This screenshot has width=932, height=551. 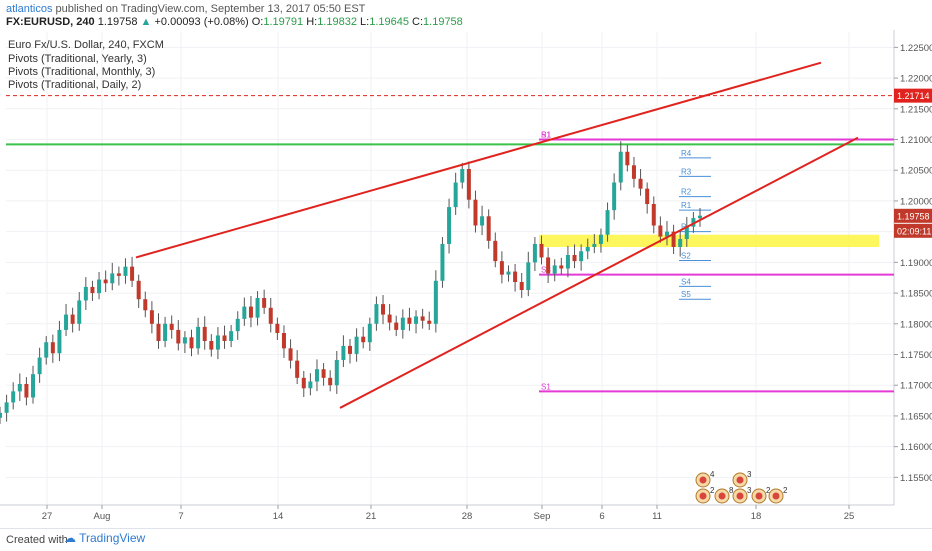 I want to click on y-tick-label: 1.21500, so click(x=916, y=109).